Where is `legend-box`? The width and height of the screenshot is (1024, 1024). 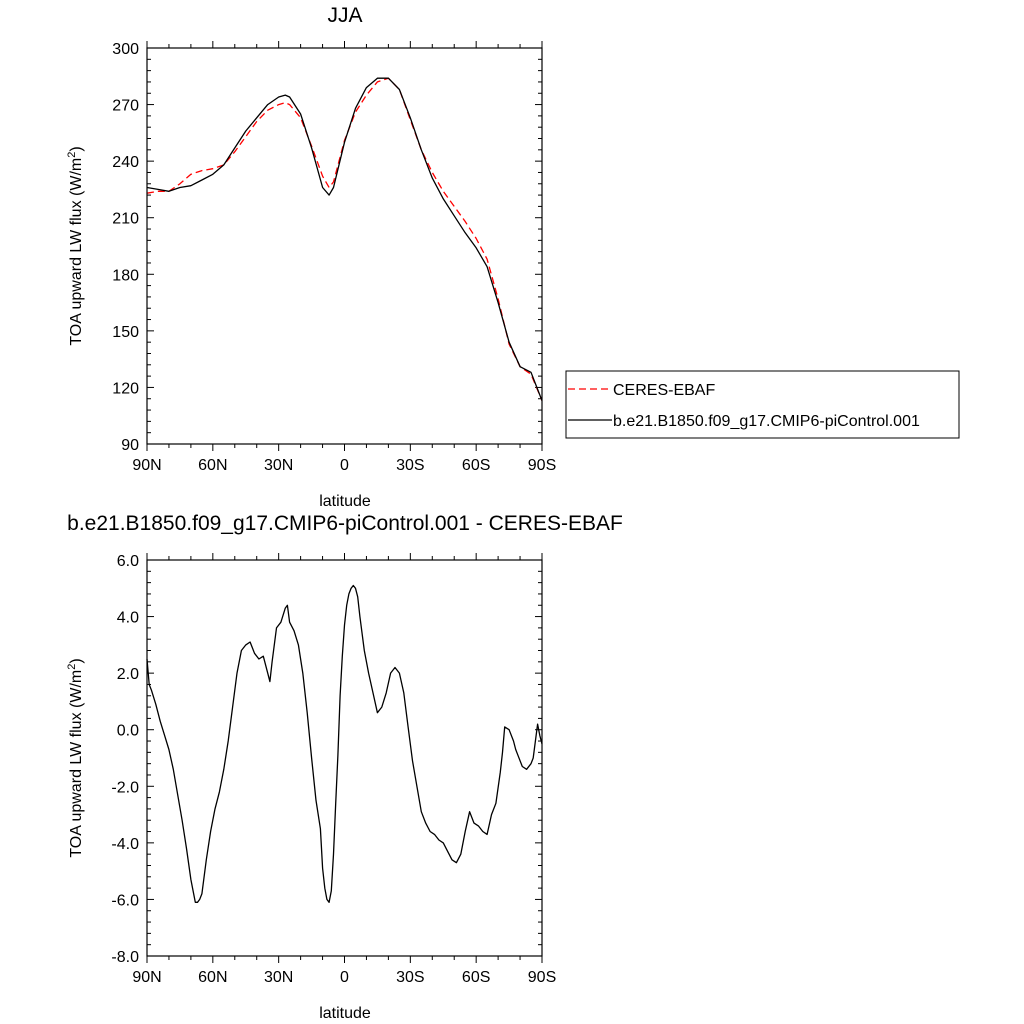
legend-box is located at coordinates (762, 404).